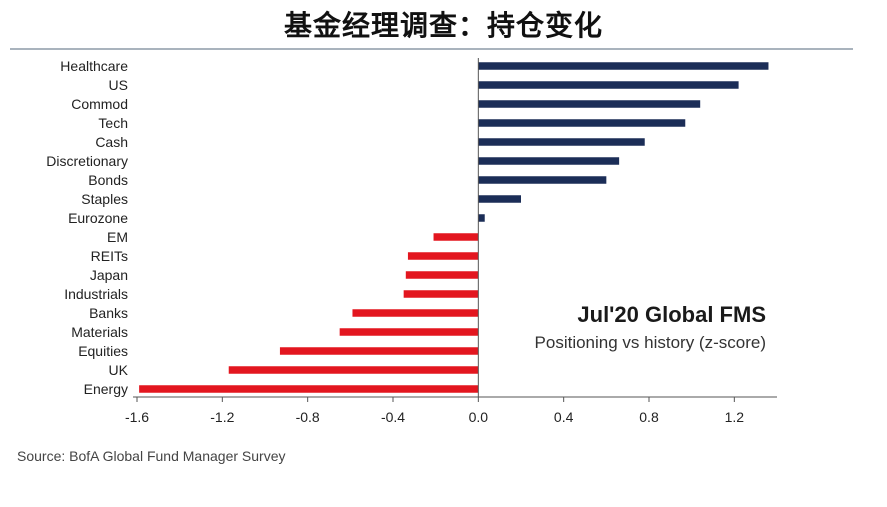 The width and height of the screenshot is (887, 507). Describe the element at coordinates (650, 342) in the screenshot. I see `chart-subtitle: Positioning vs history (z-score)` at that location.